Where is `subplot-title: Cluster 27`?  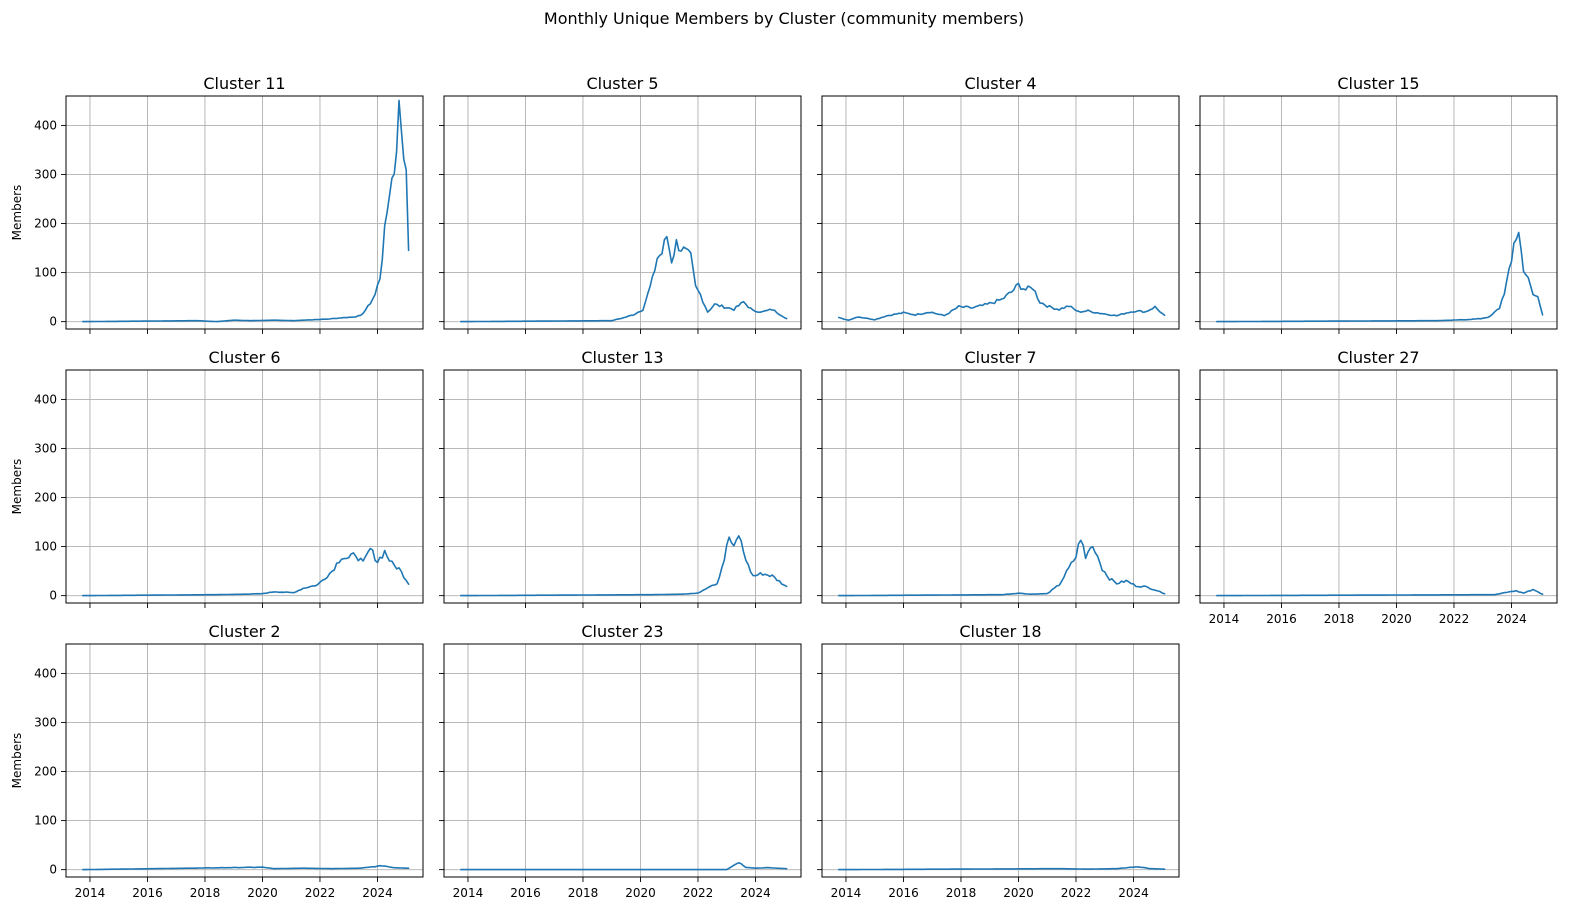 subplot-title: Cluster 27 is located at coordinates (1378, 357).